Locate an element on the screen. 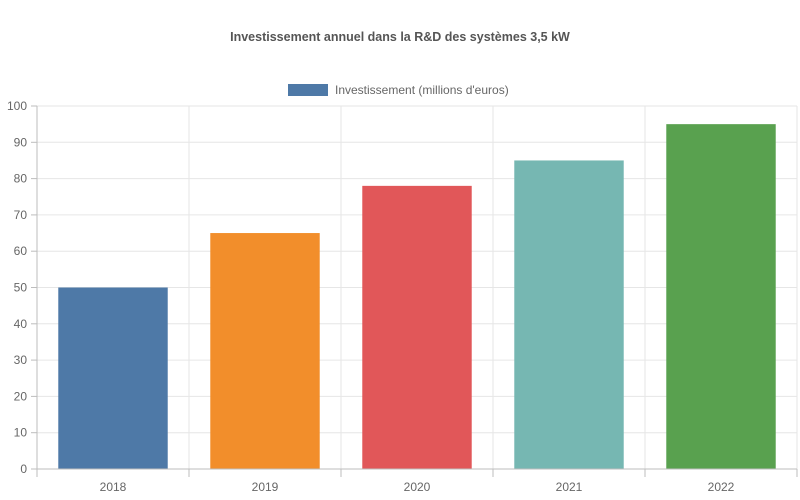 This screenshot has width=800, height=500. y-tick-label: 30 is located at coordinates (21, 360).